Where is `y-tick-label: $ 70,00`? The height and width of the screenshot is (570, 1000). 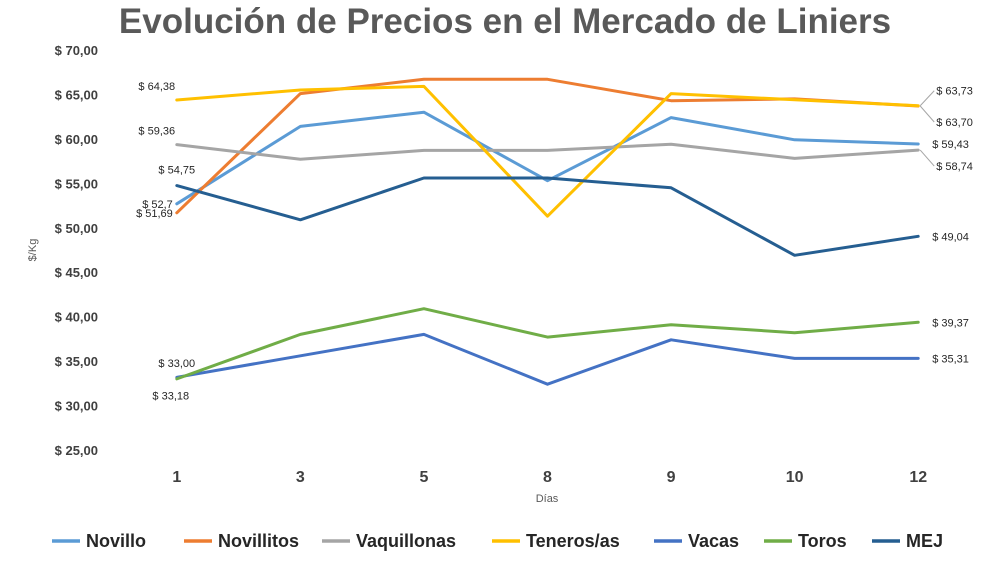
y-tick-label: $ 70,00 is located at coordinates (76, 50).